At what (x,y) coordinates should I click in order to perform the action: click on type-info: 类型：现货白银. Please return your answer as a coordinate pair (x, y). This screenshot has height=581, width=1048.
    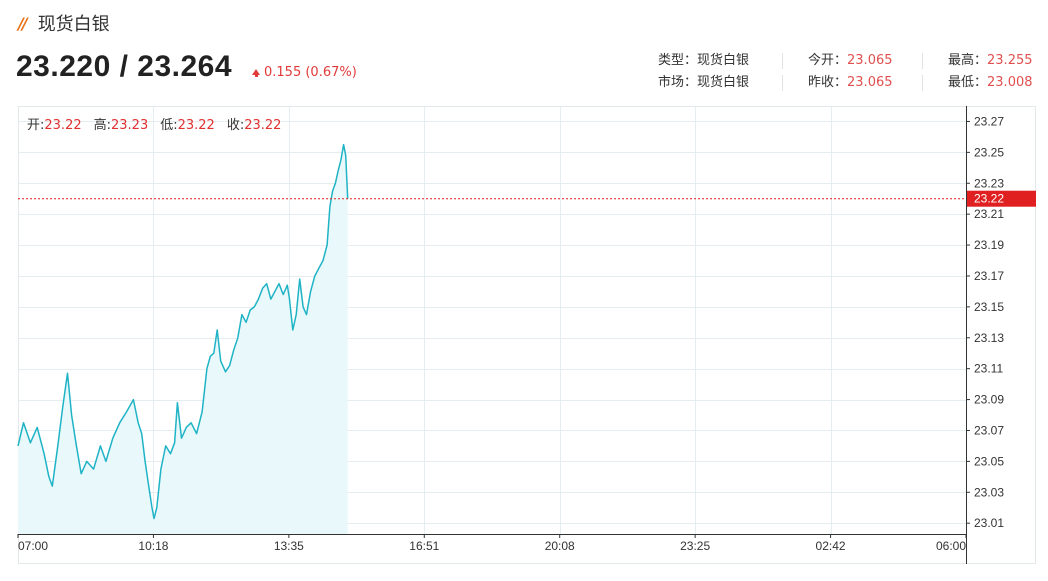
    Looking at the image, I should click on (703, 61).